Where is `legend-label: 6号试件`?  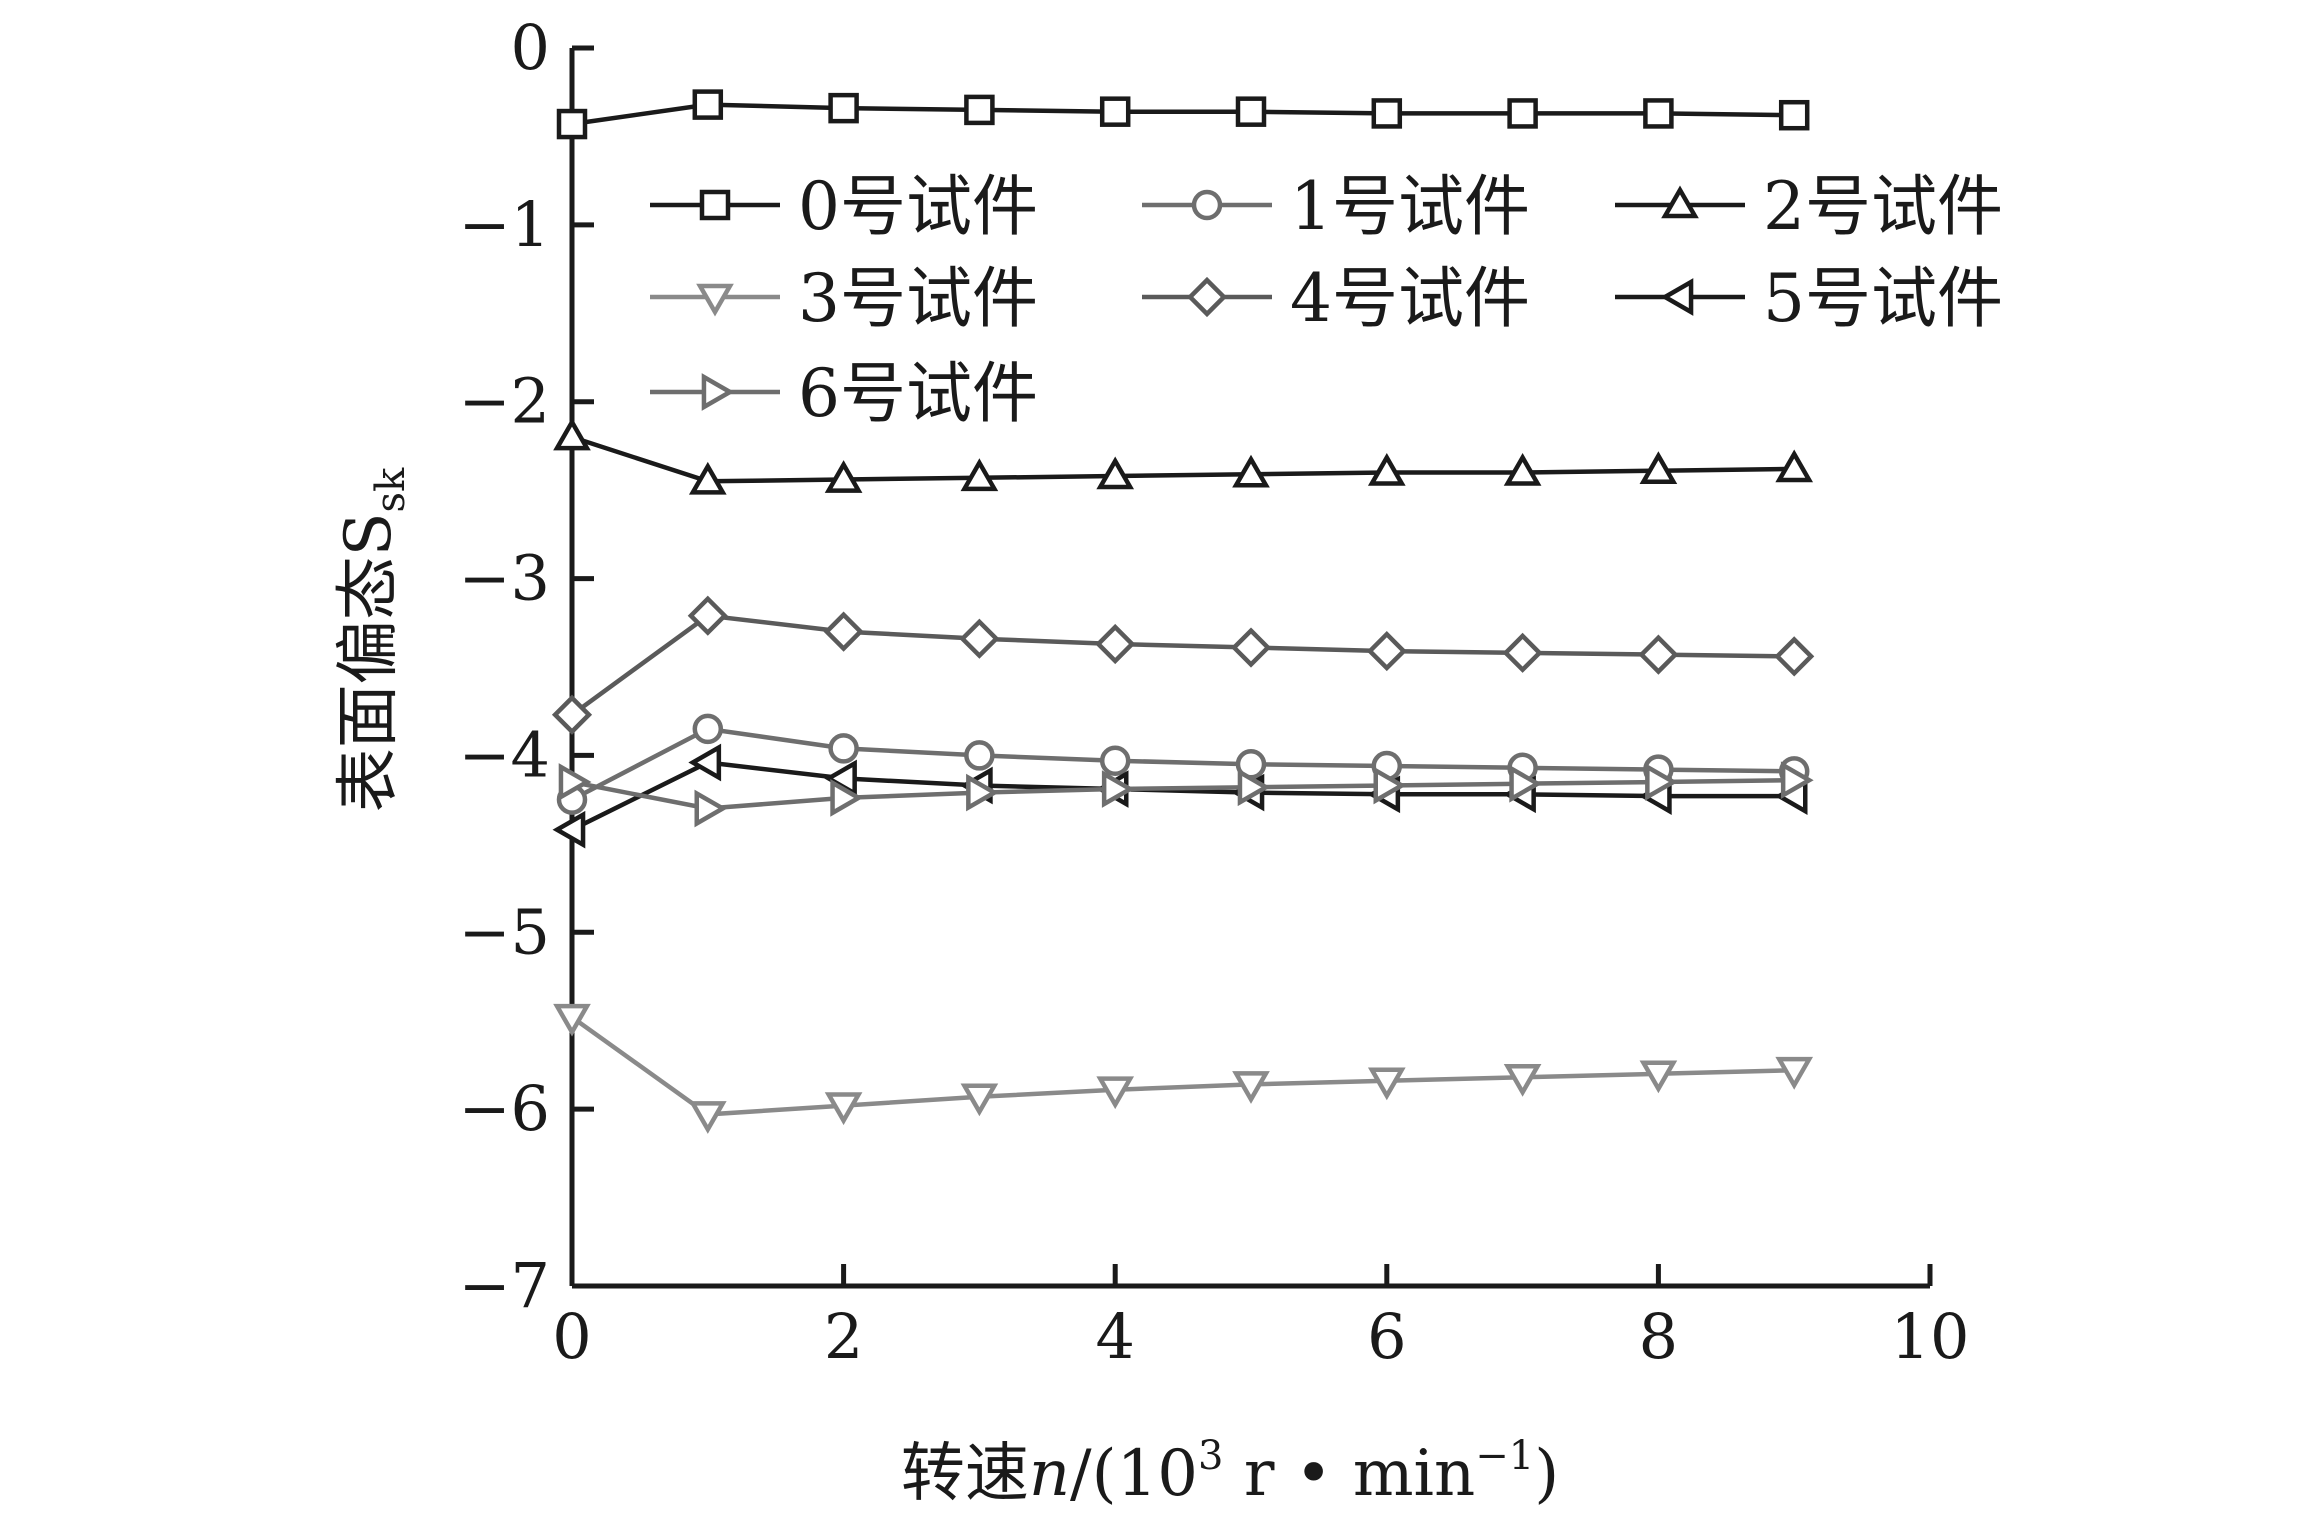 legend-label: 6号试件 is located at coordinates (918, 393).